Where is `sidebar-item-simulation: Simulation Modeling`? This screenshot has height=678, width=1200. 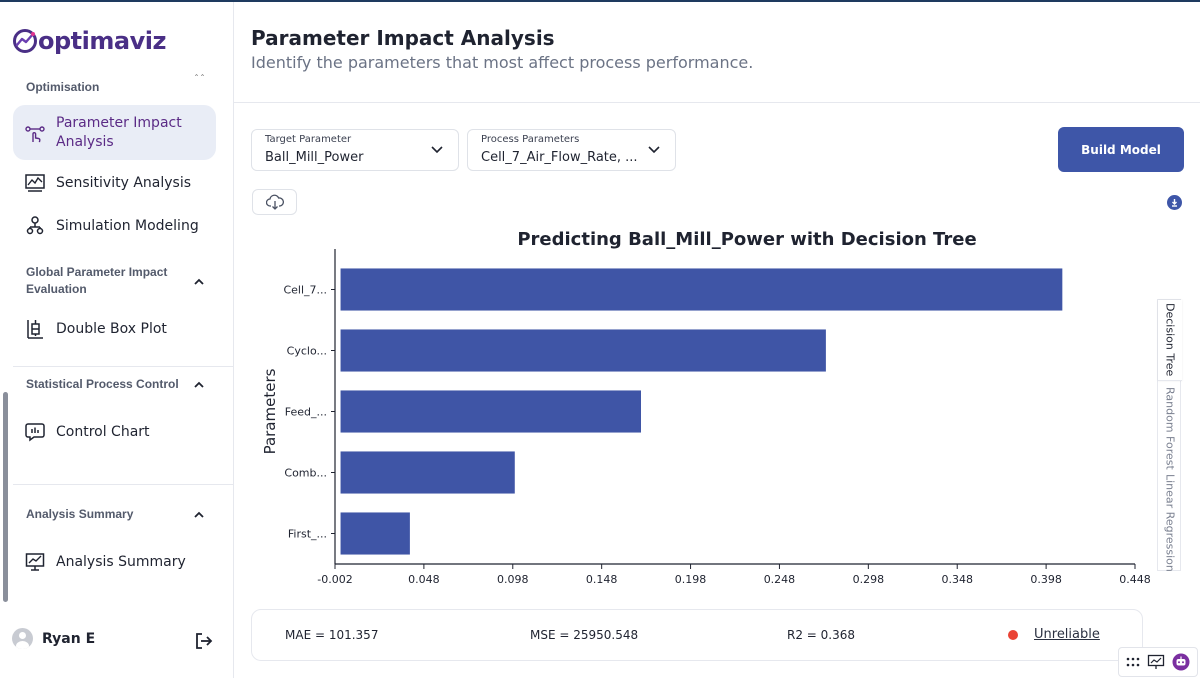 sidebar-item-simulation: Simulation Modeling is located at coordinates (114, 226).